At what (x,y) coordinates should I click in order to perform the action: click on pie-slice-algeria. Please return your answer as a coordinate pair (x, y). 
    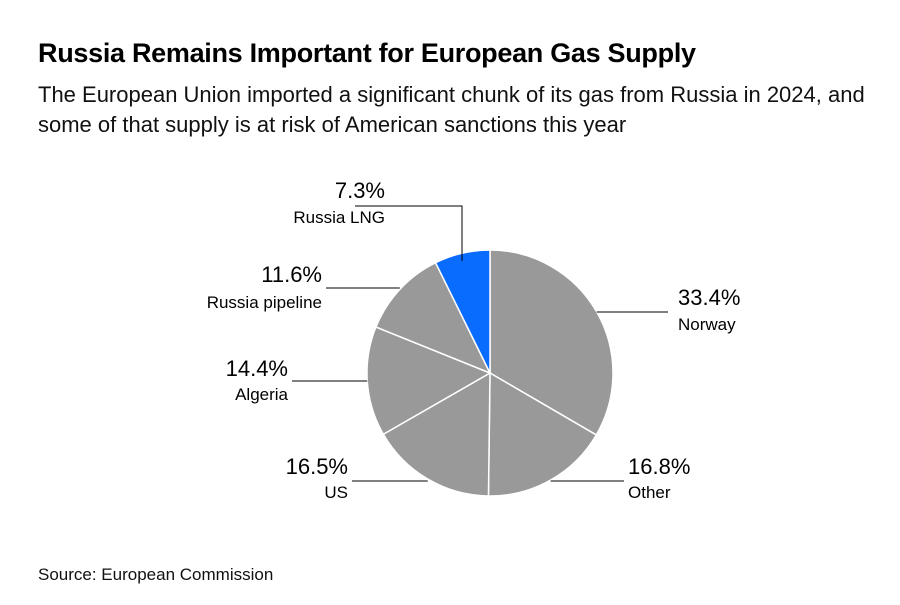
    Looking at the image, I should click on (429, 381).